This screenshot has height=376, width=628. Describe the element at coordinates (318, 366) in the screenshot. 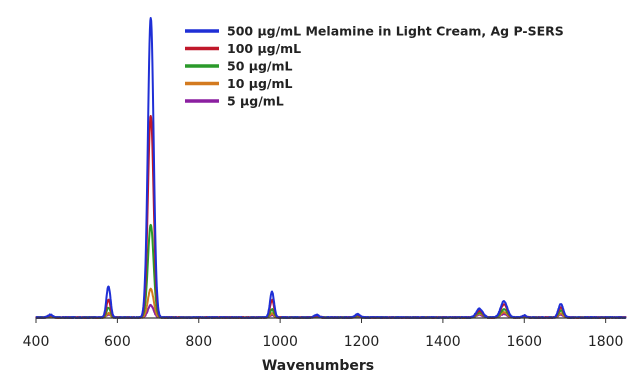

I see `x-axis-title: Wavenumbers` at that location.